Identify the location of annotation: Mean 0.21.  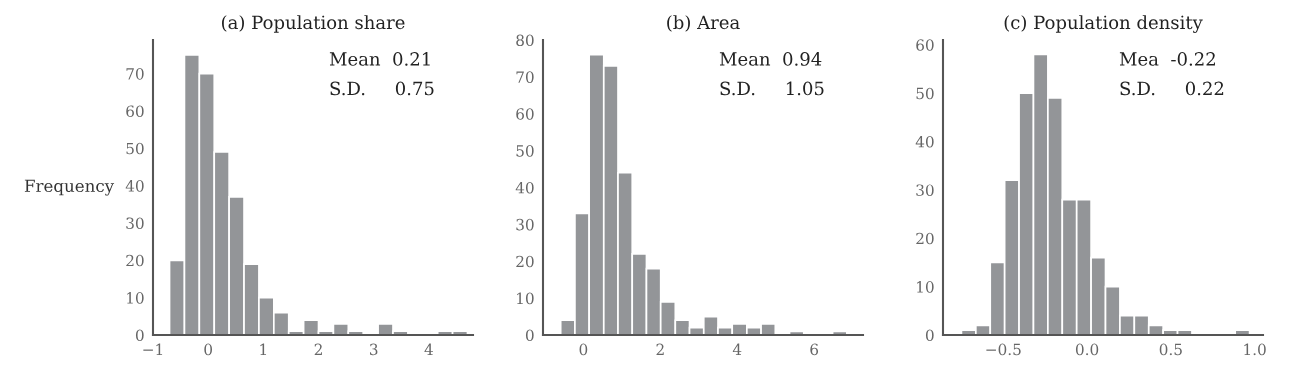
(379, 59).